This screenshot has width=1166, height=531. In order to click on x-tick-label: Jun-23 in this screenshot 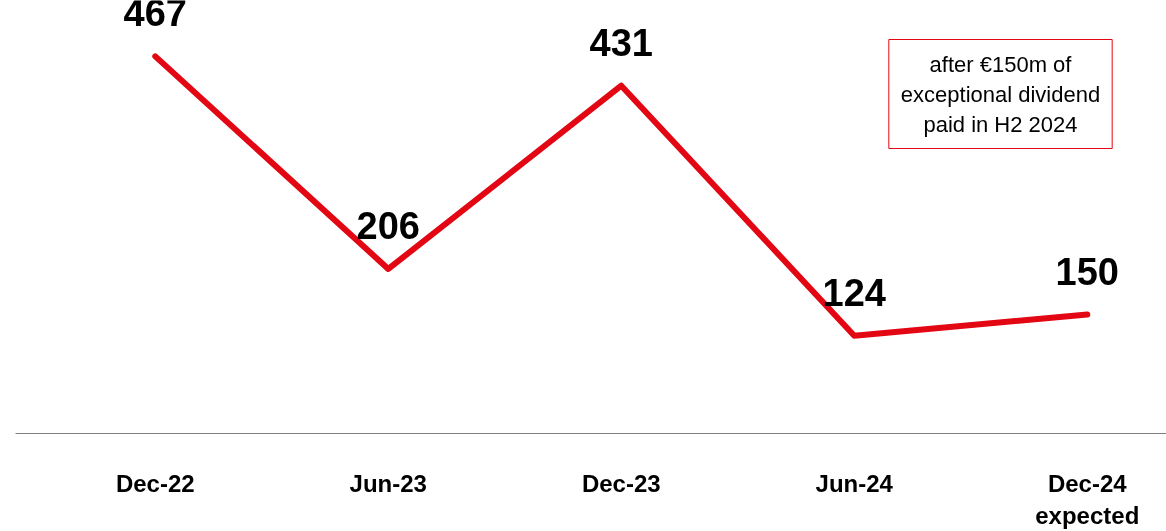, I will do `click(388, 483)`.